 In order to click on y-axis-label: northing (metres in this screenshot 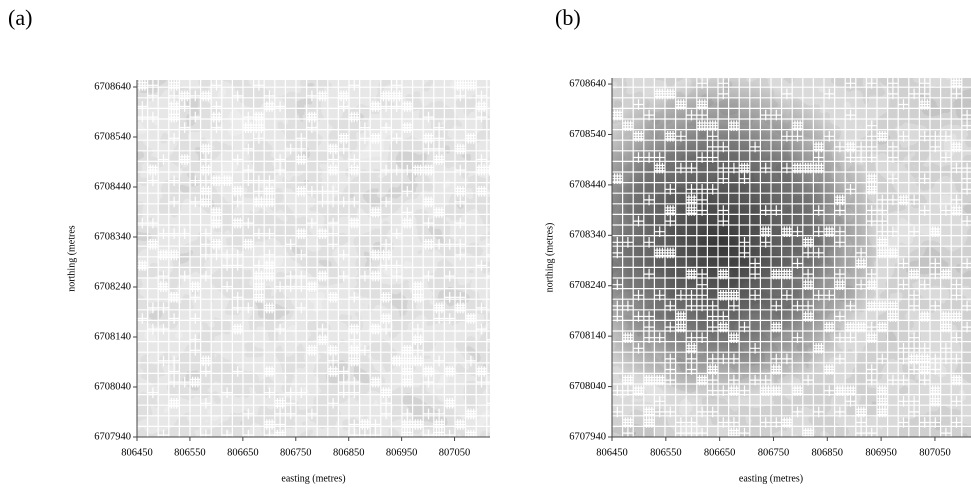, I will do `click(71, 258)`.